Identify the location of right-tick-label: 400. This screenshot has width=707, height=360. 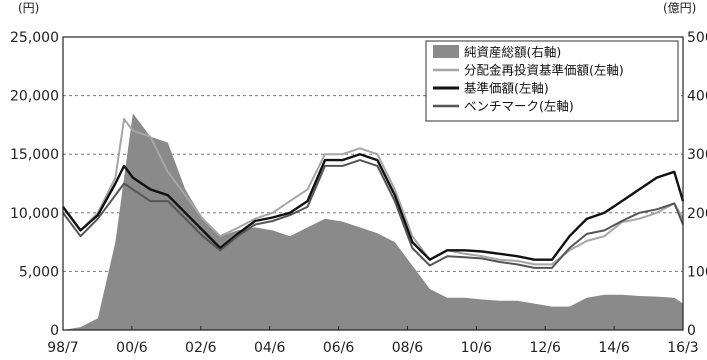
(697, 97).